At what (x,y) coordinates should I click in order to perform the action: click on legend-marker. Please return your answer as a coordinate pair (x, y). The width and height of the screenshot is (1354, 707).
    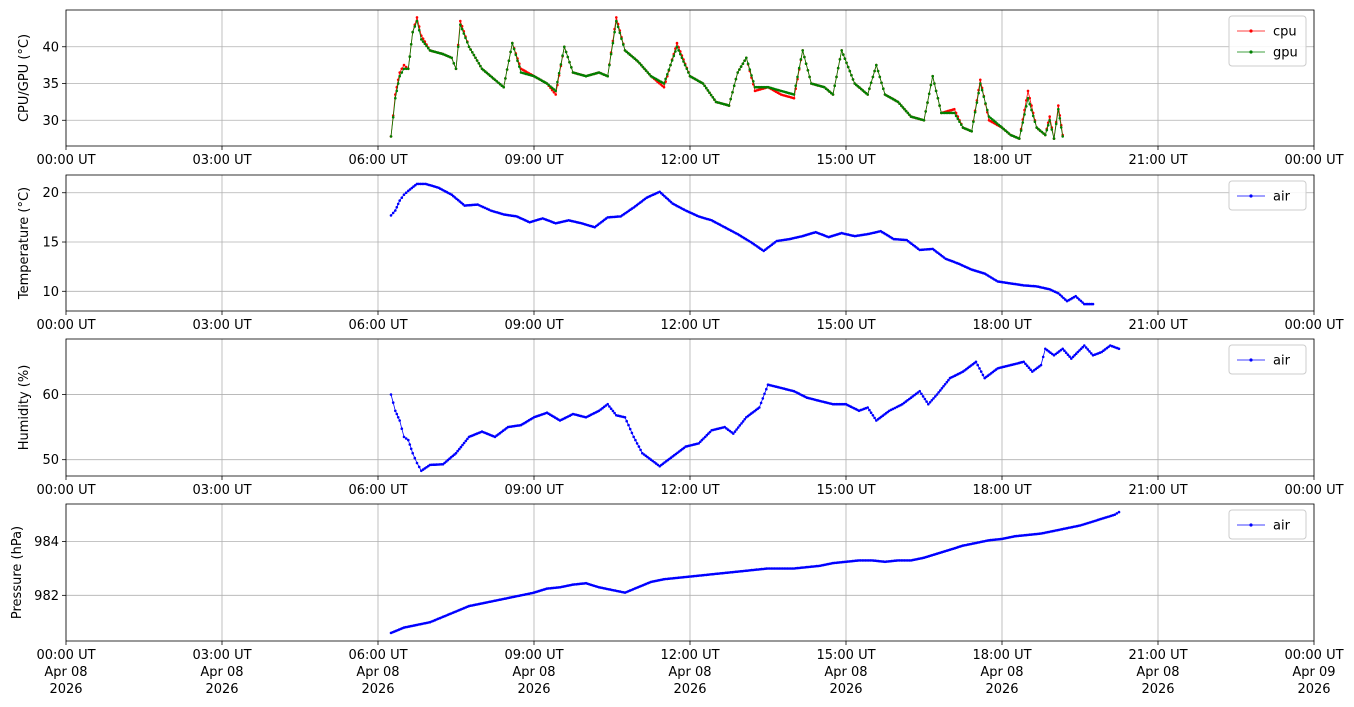
    Looking at the image, I should click on (1251, 196).